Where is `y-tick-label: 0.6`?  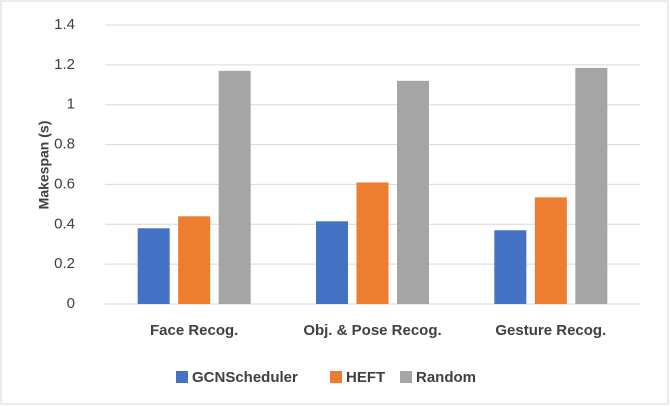
y-tick-label: 0.6 is located at coordinates (64, 183).